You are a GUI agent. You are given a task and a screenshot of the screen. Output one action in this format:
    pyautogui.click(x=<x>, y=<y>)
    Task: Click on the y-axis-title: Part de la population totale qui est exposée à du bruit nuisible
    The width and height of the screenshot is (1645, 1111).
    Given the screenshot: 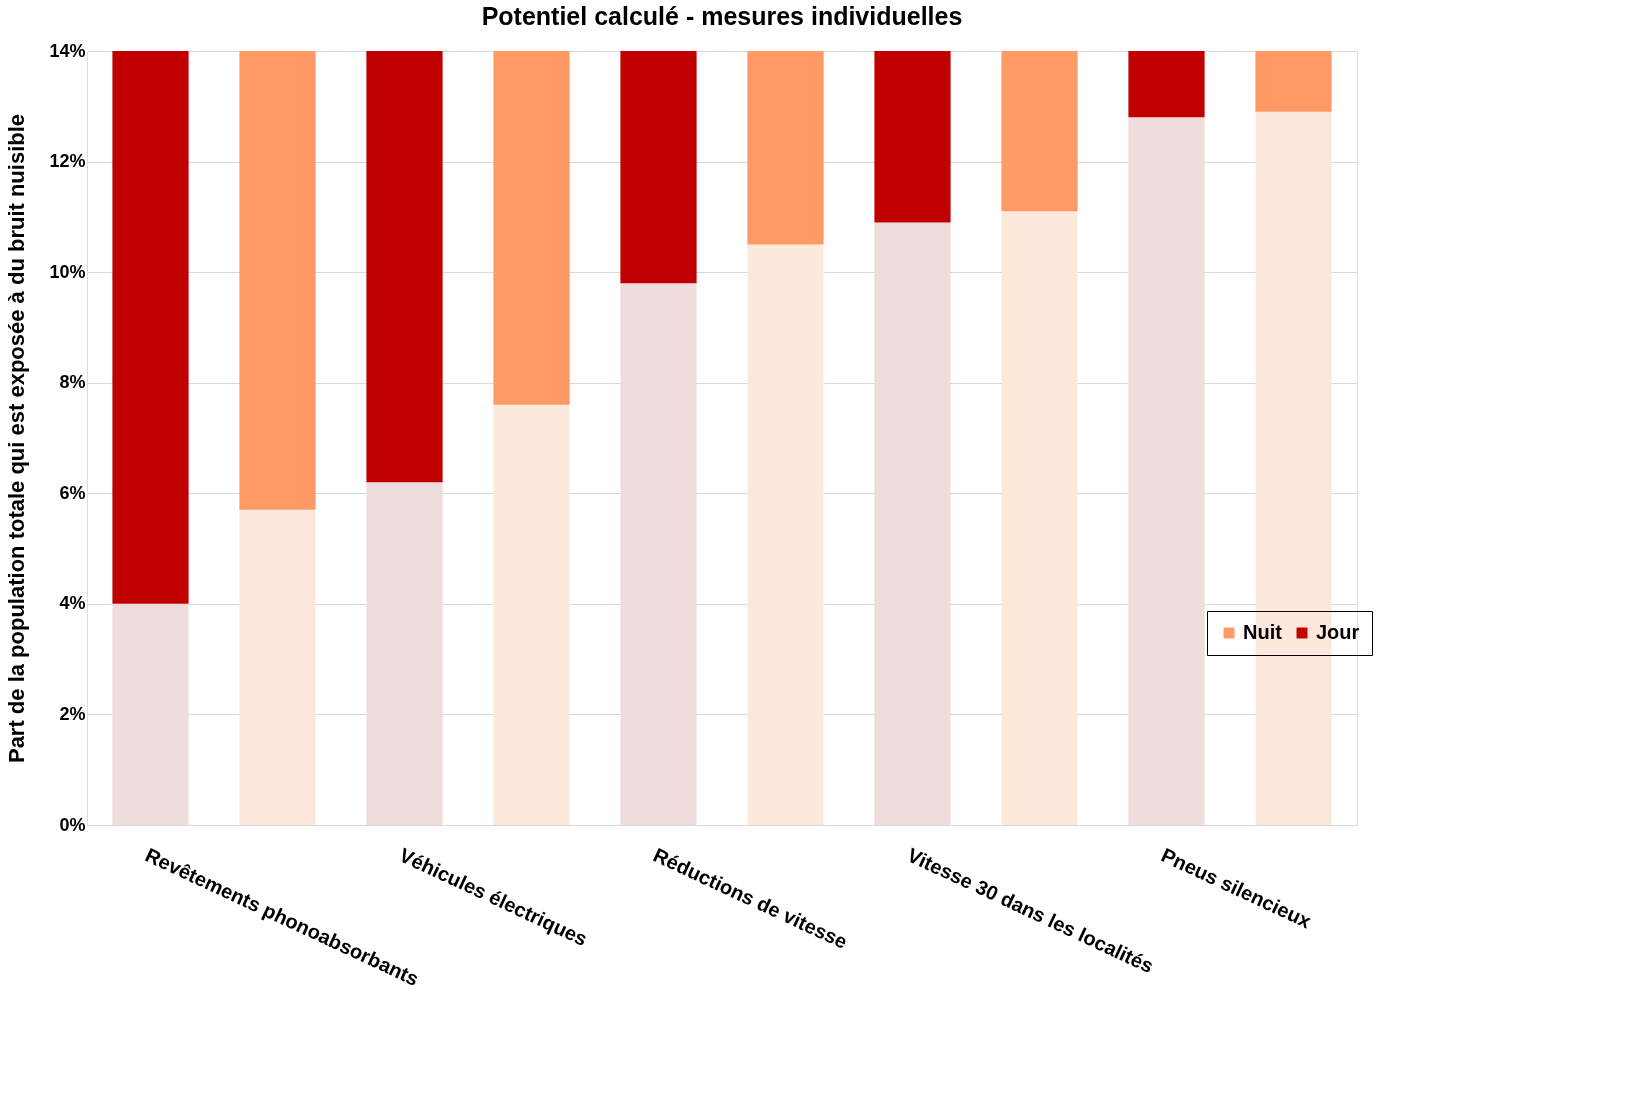 What is the action you would take?
    pyautogui.click(x=17, y=438)
    